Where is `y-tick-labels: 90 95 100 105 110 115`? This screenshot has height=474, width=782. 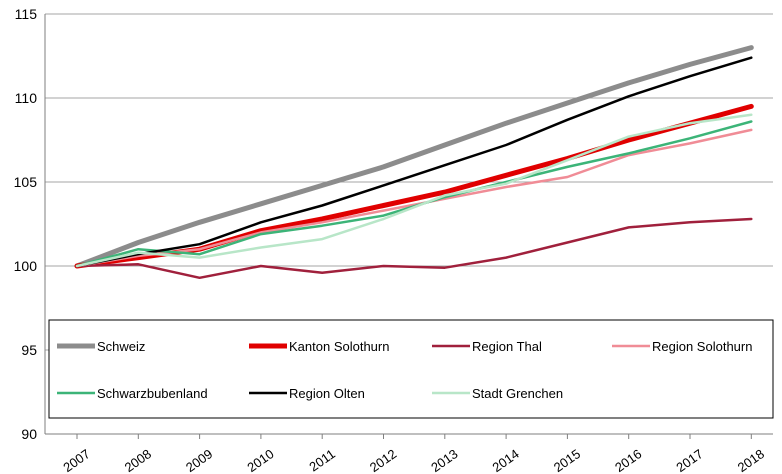 y-tick-labels: 90 95 100 105 110 115 is located at coordinates (26, 224).